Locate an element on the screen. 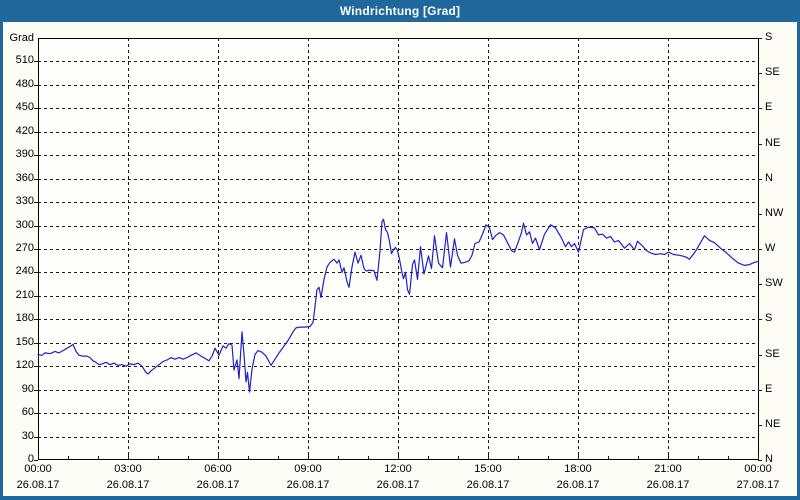 The width and height of the screenshot is (800, 500). y-left-tick-label: 210 is located at coordinates (24, 294).